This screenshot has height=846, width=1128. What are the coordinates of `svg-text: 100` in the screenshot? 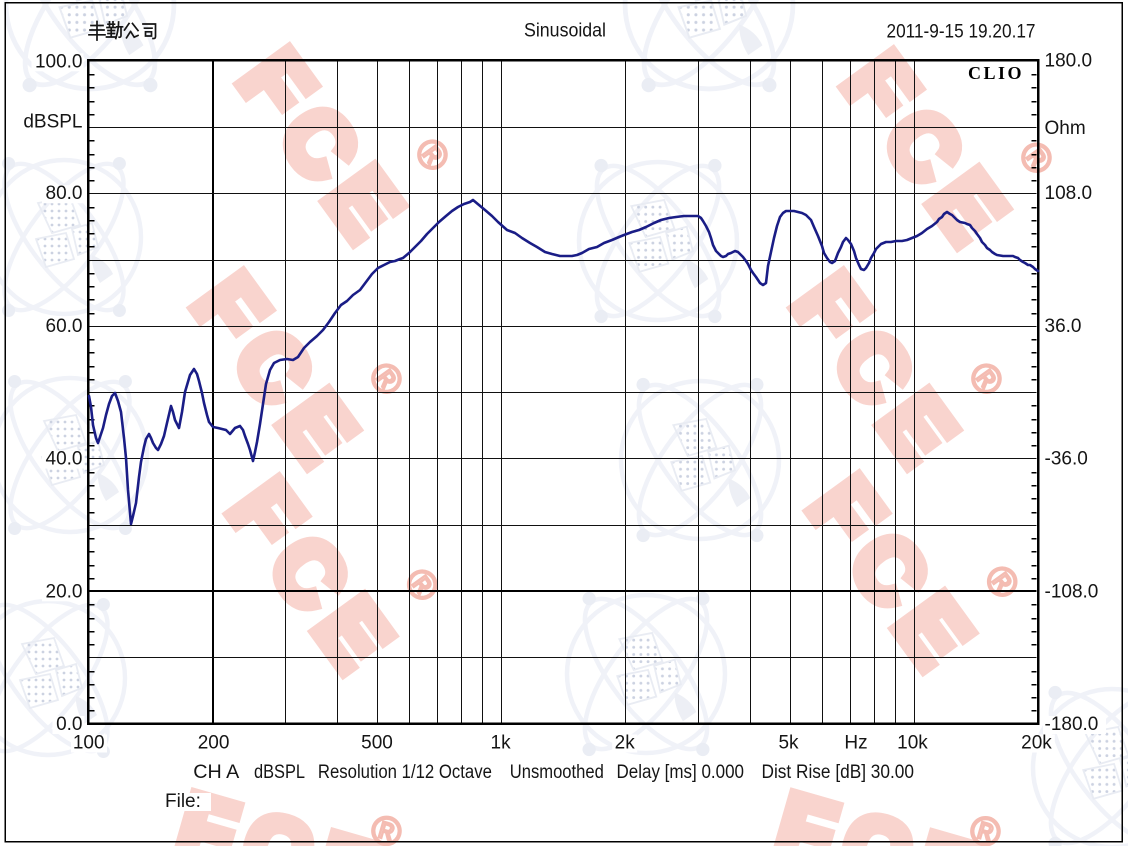 It's located at (89, 743).